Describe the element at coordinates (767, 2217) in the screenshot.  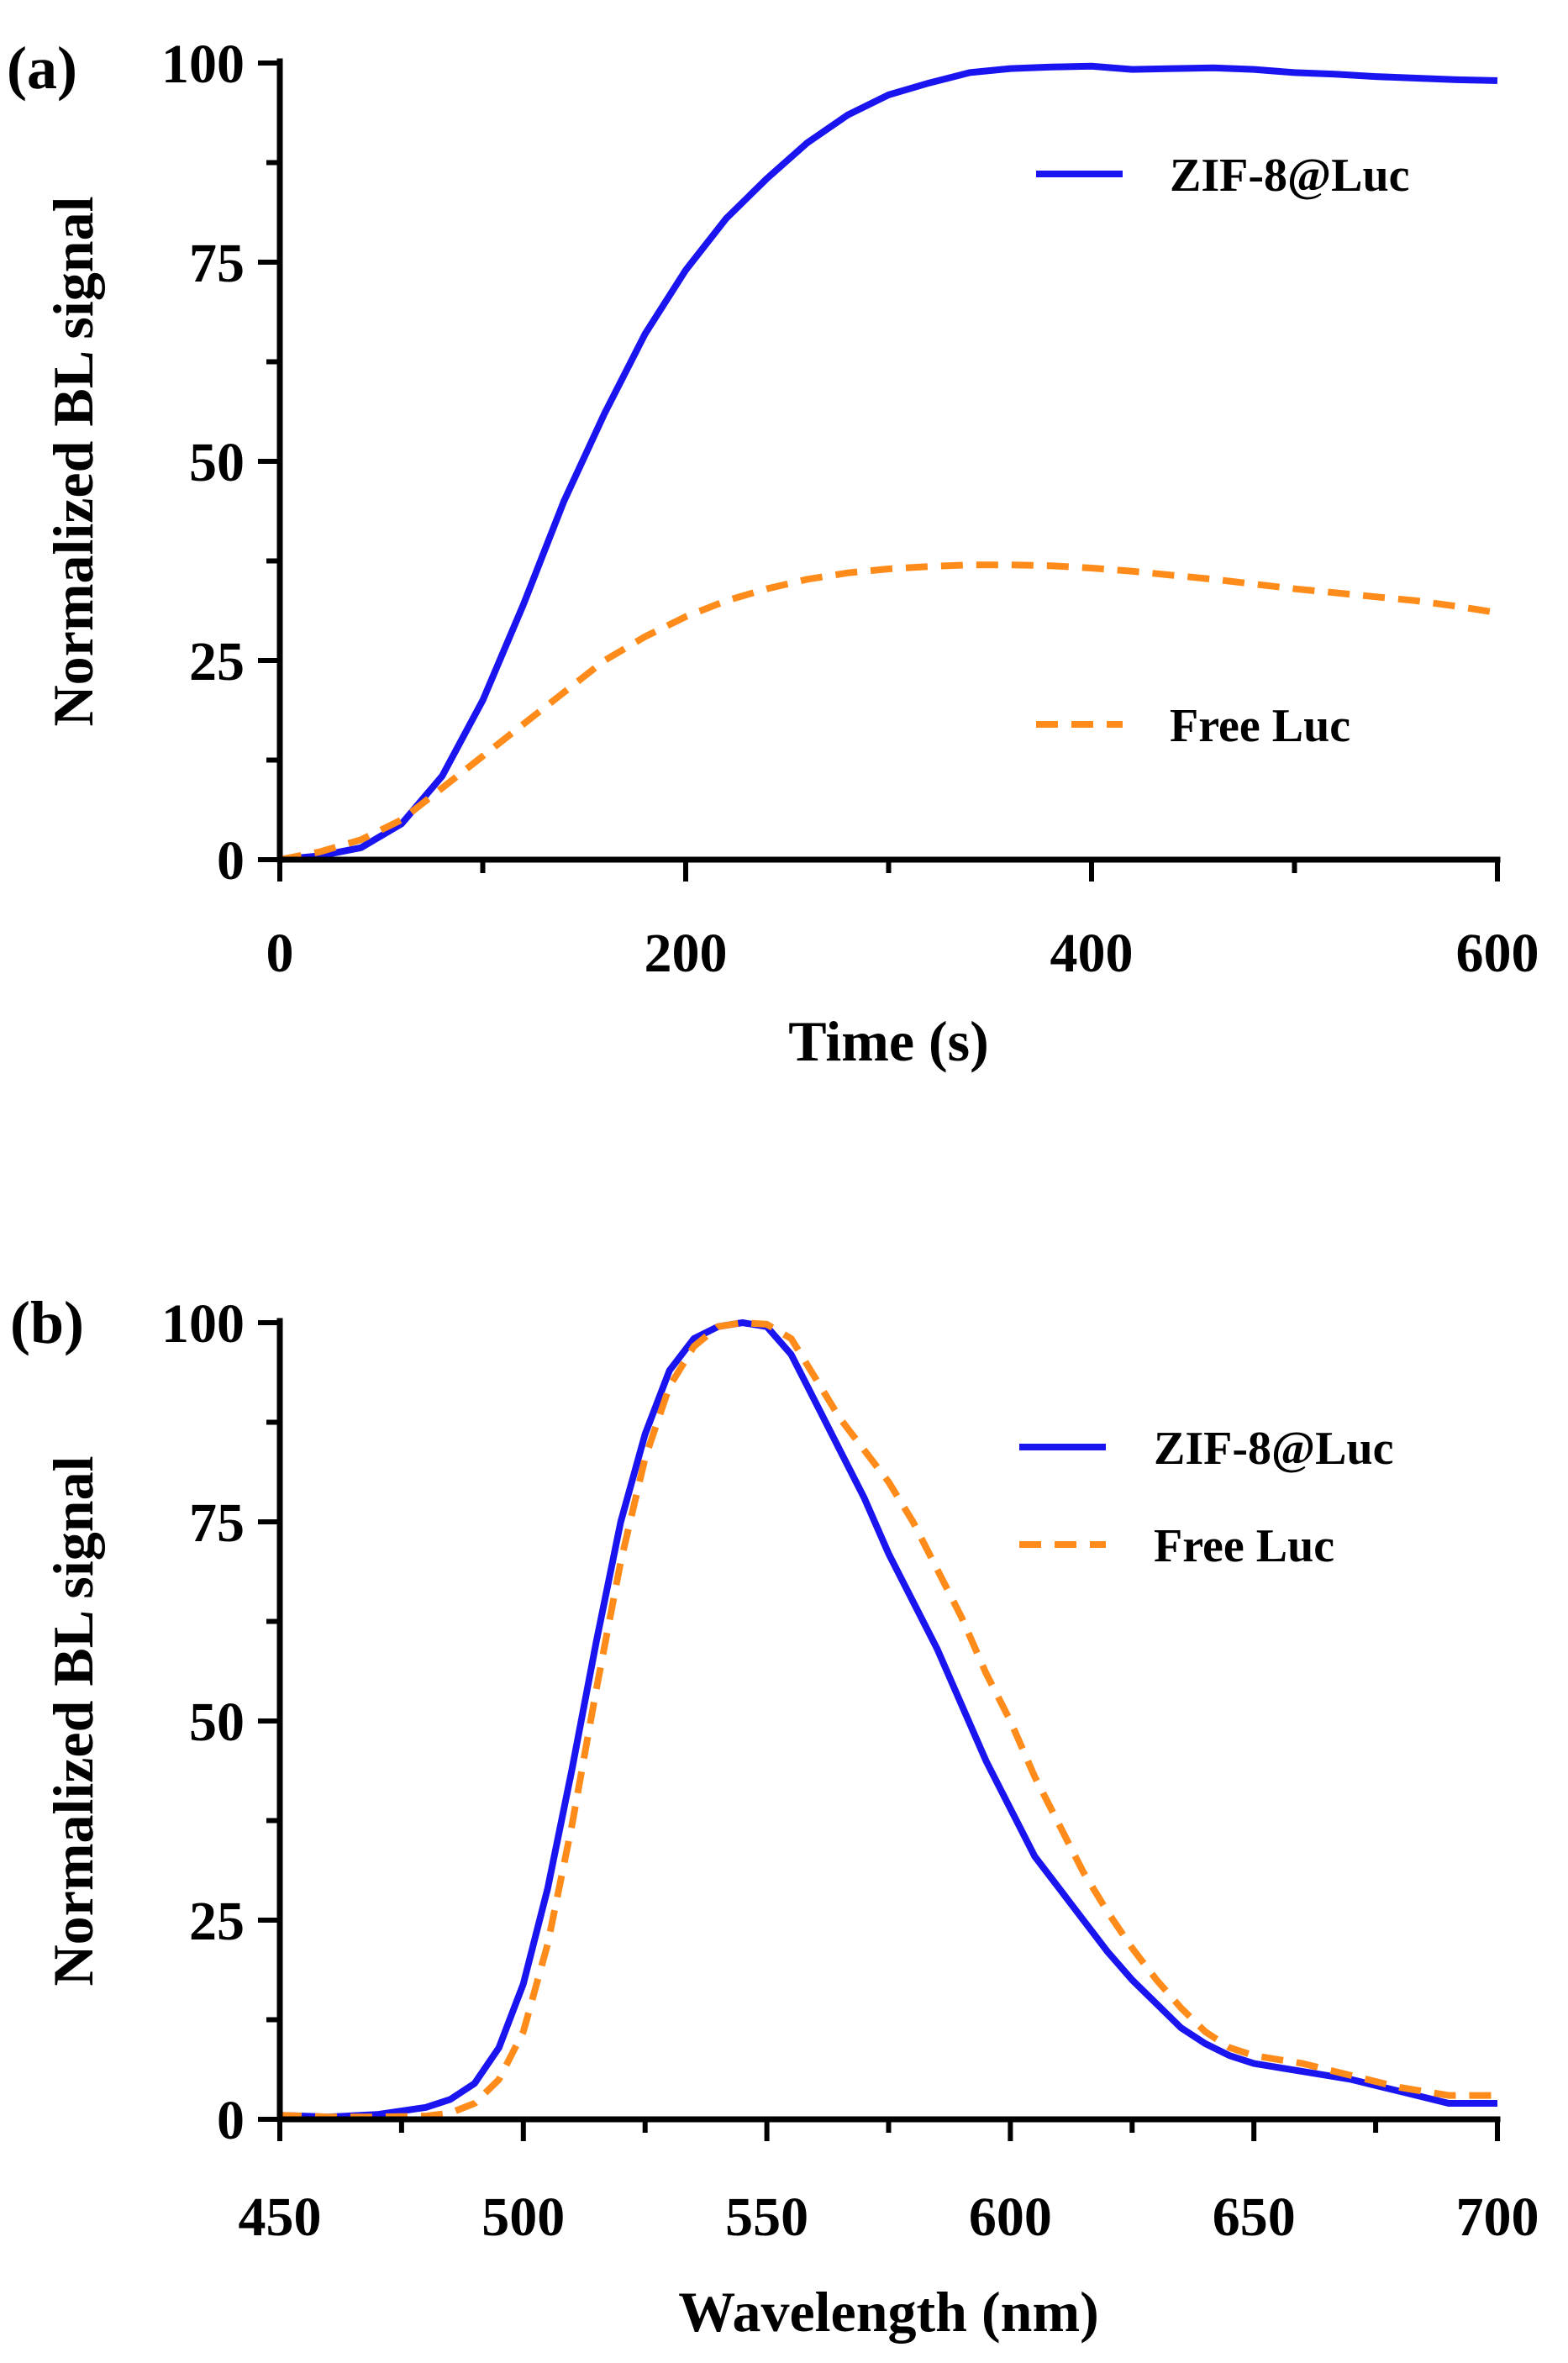
I see `x-tick-label: 550` at that location.